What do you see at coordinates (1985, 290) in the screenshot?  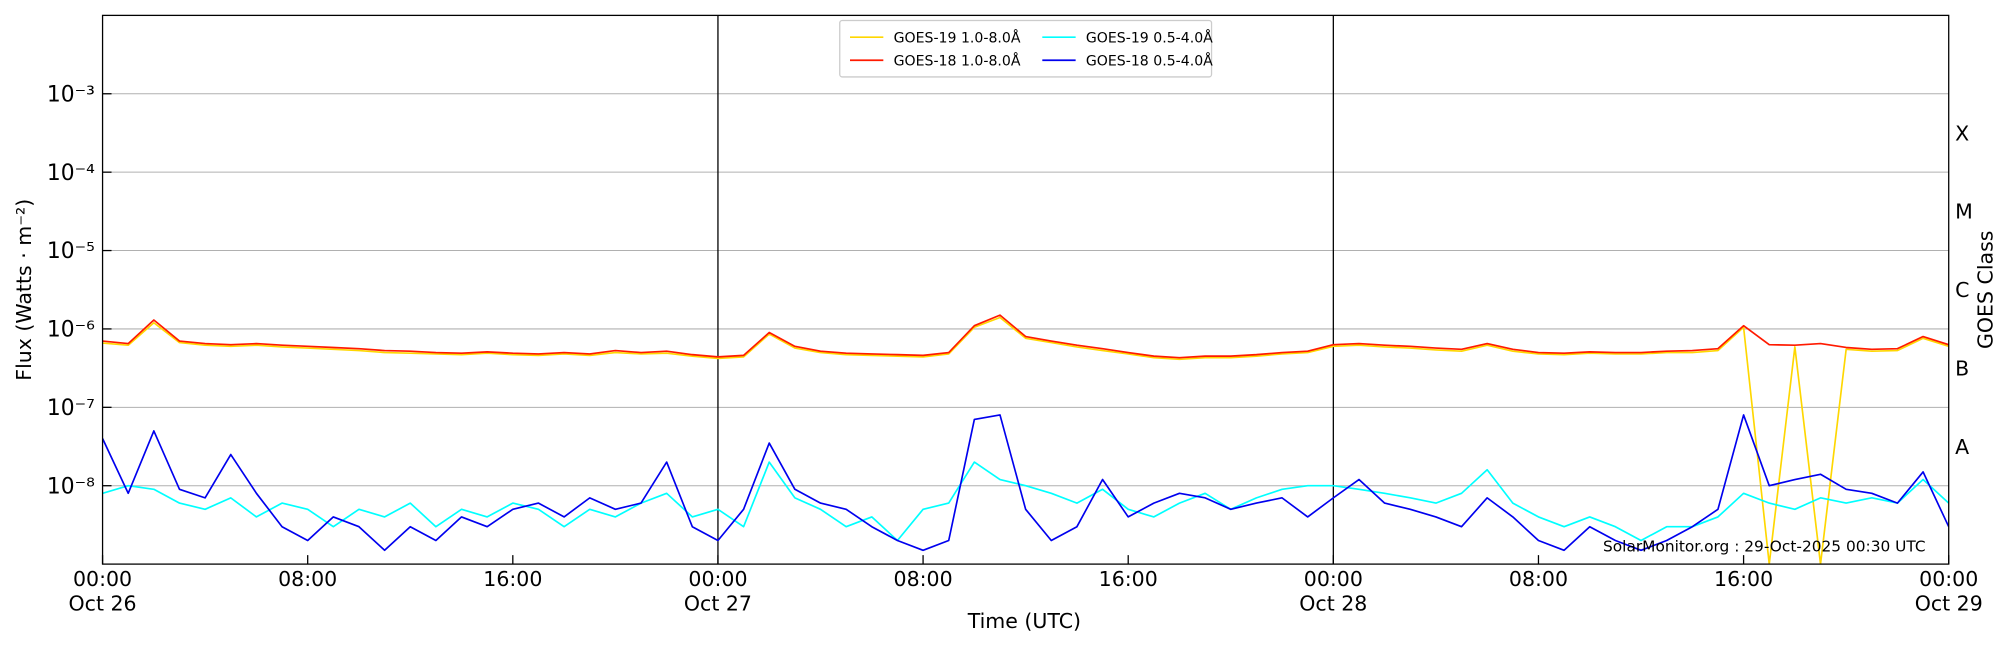 I see `y2-axis-label: GOES Class` at bounding box center [1985, 290].